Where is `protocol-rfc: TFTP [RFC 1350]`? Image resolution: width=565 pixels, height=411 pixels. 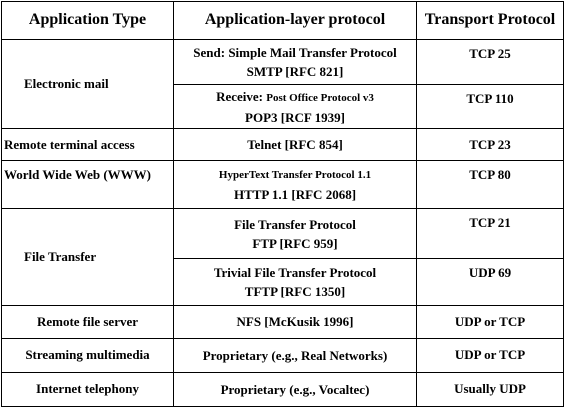 protocol-rfc: TFTP [RFC 1350] is located at coordinates (295, 292).